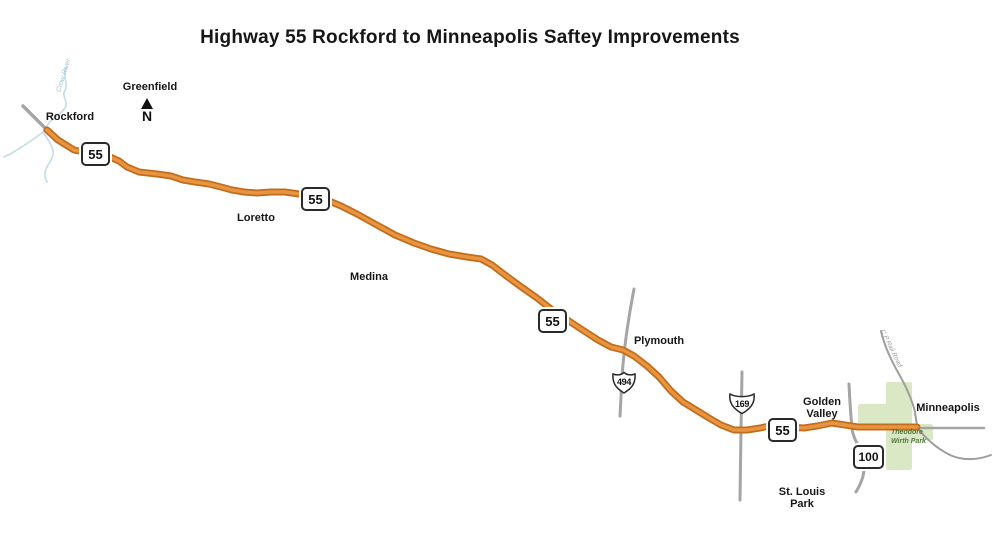 This screenshot has height=544, width=1000. Describe the element at coordinates (936, 395) in the screenshot. I see `cp-railroad-line` at that location.